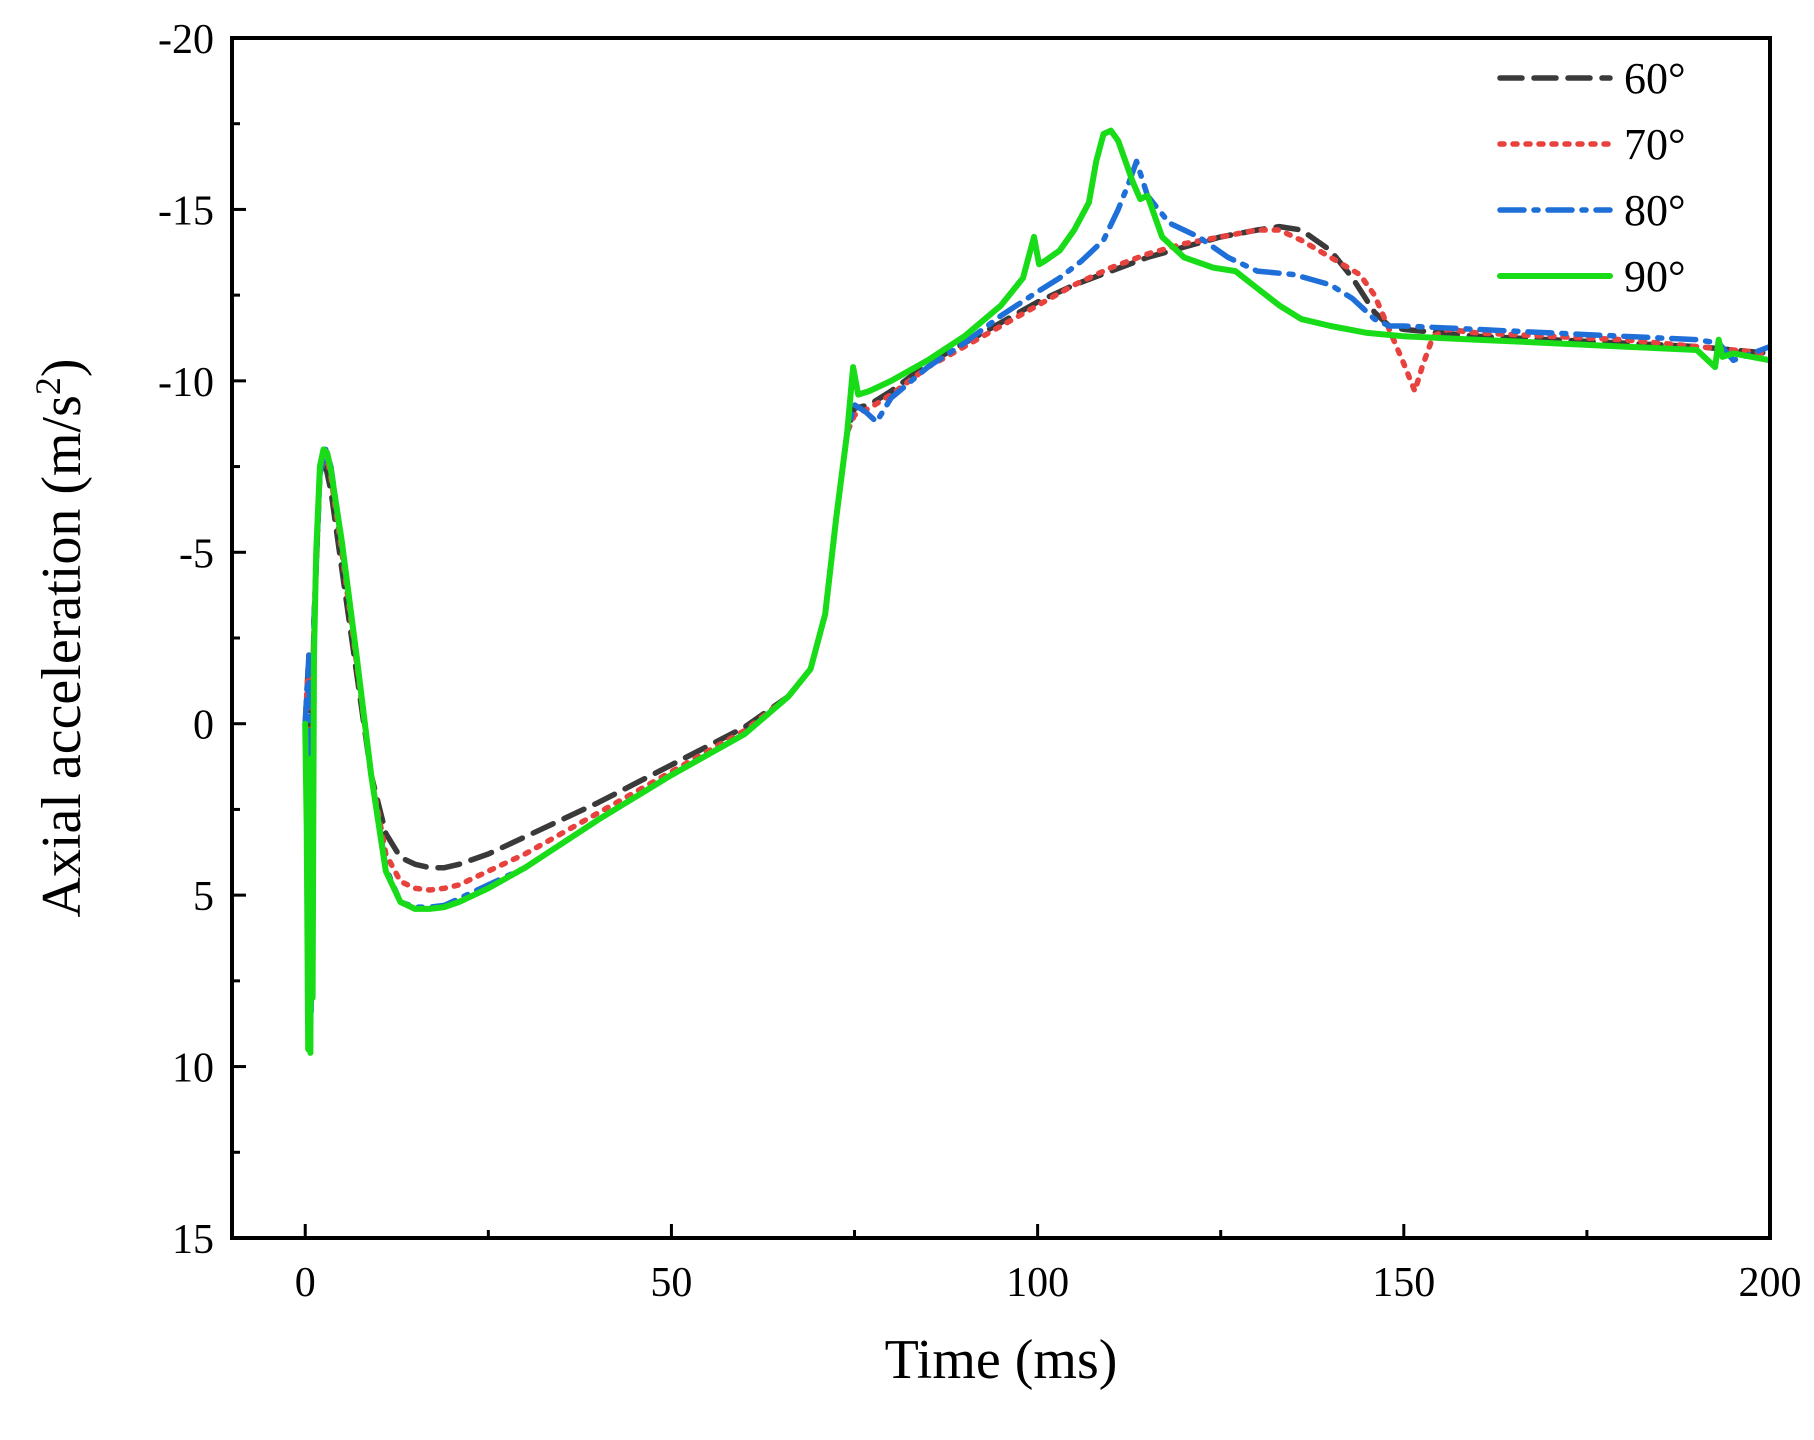 The image size is (1814, 1440). I want to click on x-tick-label: 200, so click(1770, 1283).